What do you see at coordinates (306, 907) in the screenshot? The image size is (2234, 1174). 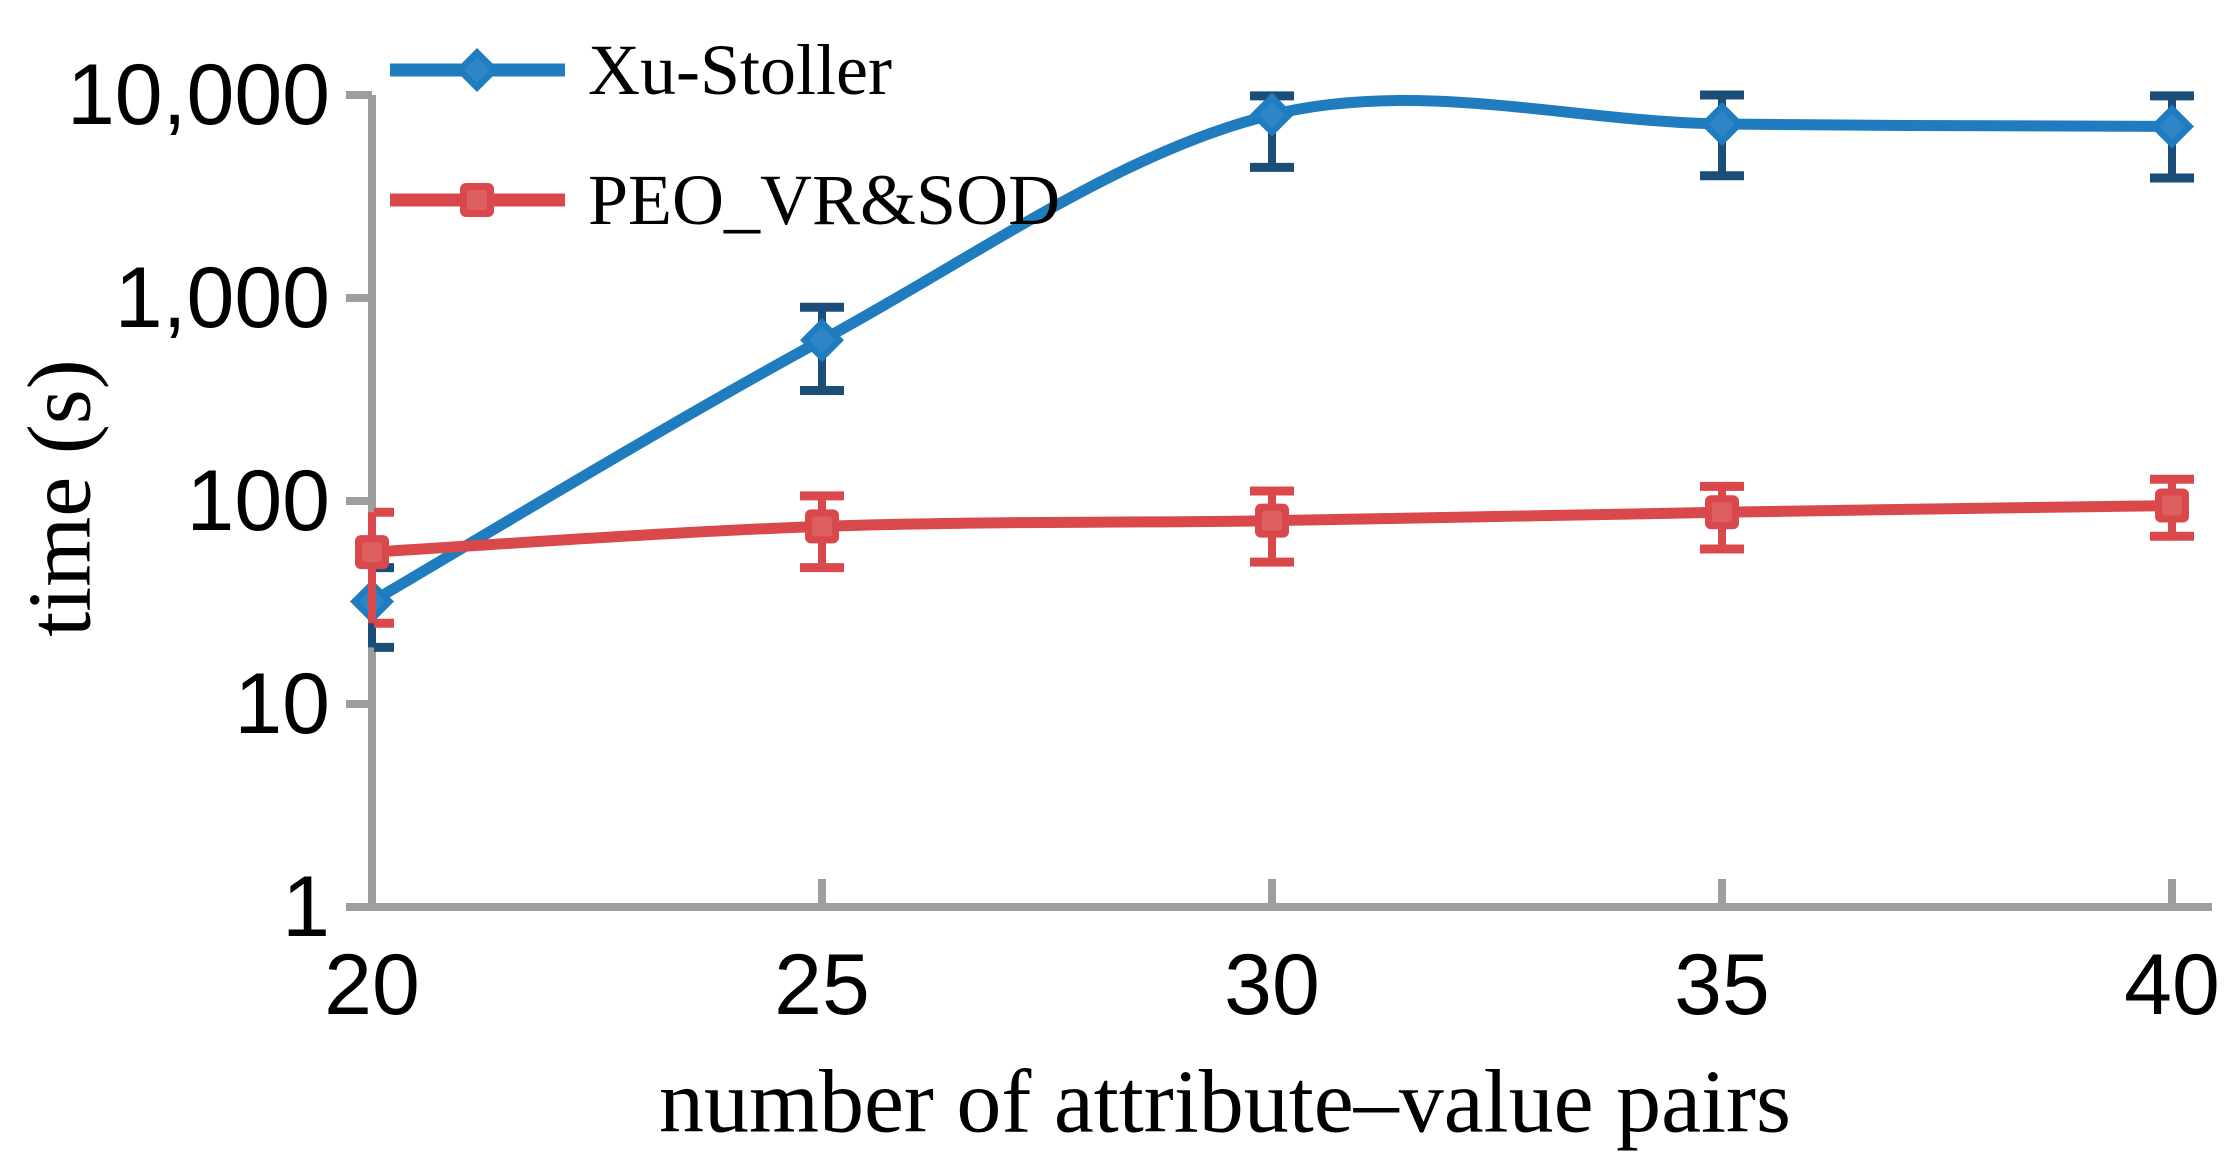 I see `y-tick-label: 1` at bounding box center [306, 907].